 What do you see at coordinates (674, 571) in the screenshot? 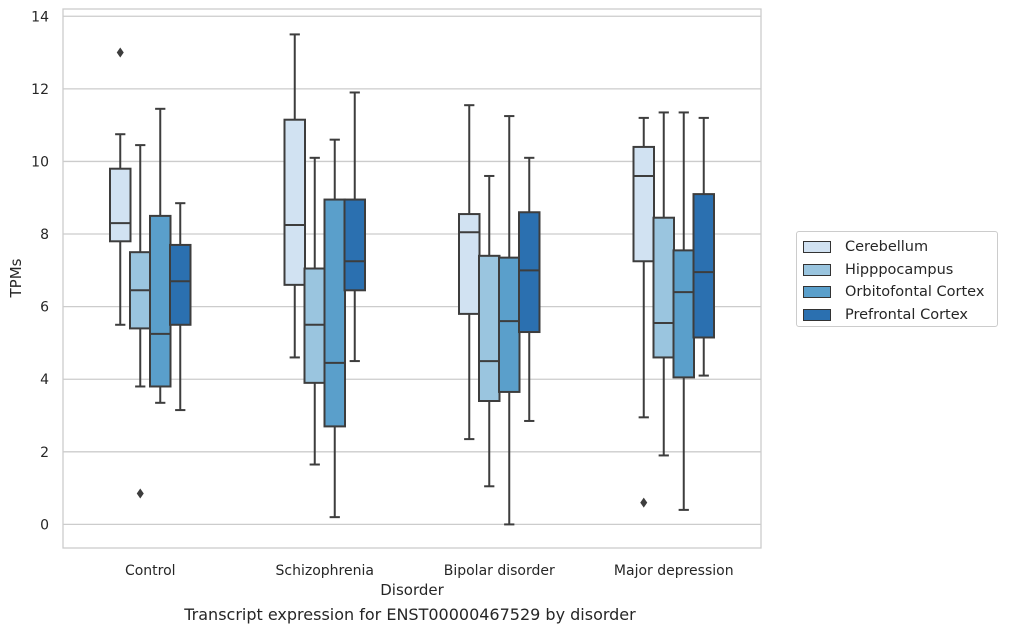
I see `x-tick-label: Major depression` at bounding box center [674, 571].